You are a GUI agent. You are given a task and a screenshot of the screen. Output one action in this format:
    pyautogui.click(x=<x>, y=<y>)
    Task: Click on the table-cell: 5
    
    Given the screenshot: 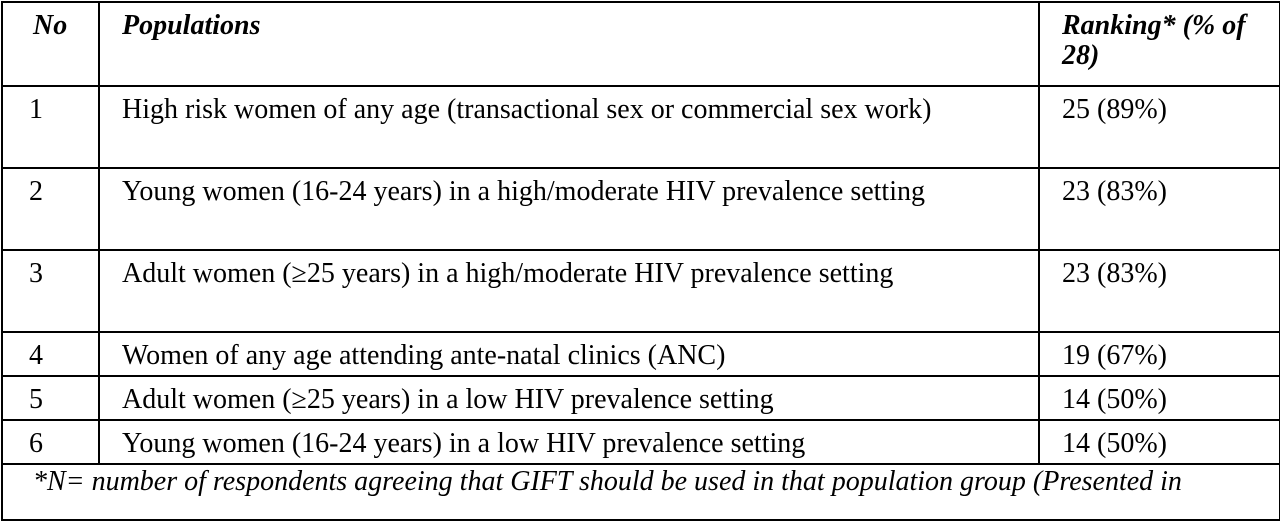 What is the action you would take?
    pyautogui.click(x=50, y=398)
    